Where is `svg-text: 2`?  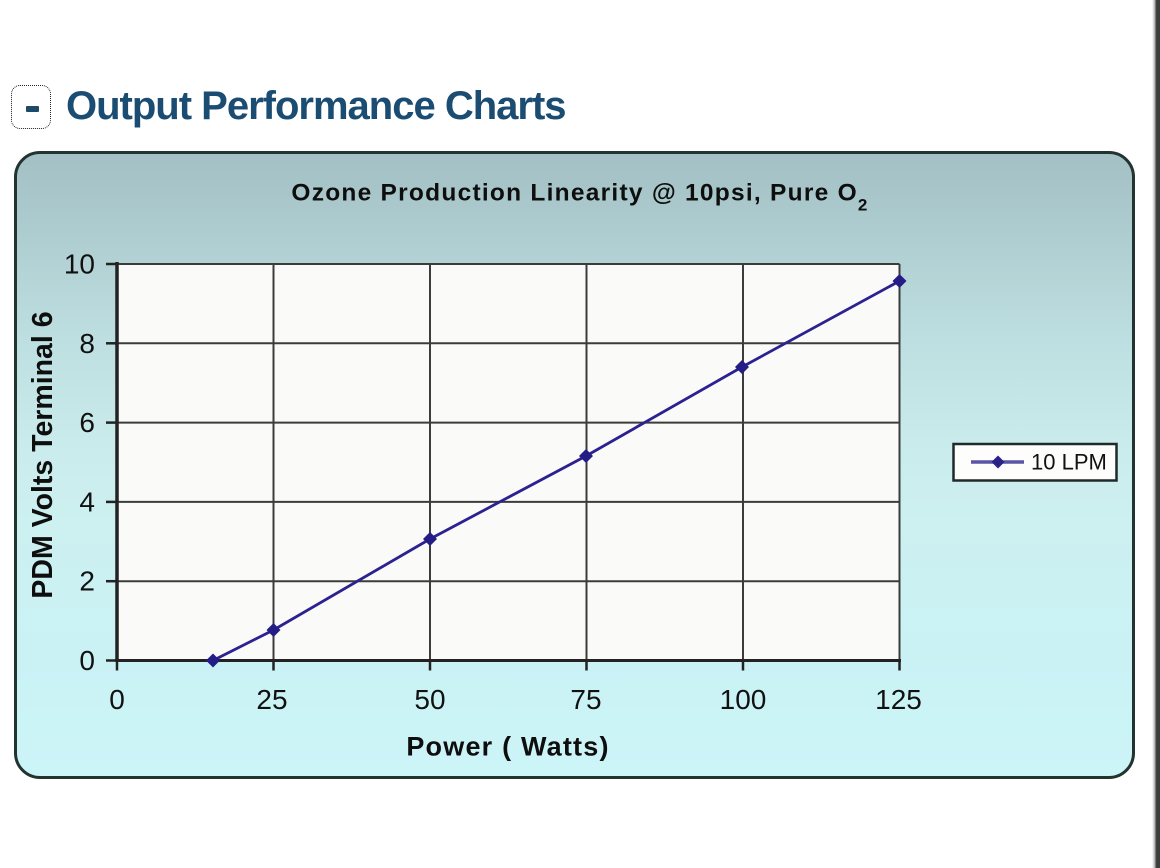
svg-text: 2 is located at coordinates (87, 581).